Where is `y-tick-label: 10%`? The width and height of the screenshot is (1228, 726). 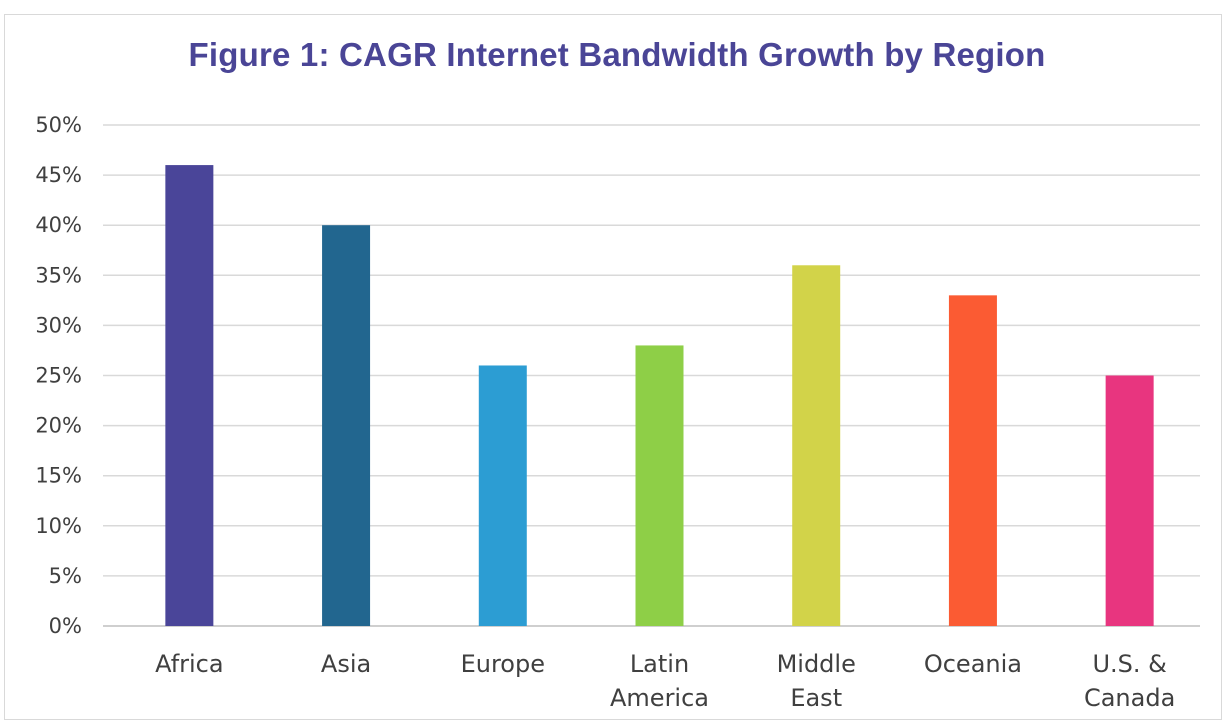
y-tick-label: 10% is located at coordinates (58, 526).